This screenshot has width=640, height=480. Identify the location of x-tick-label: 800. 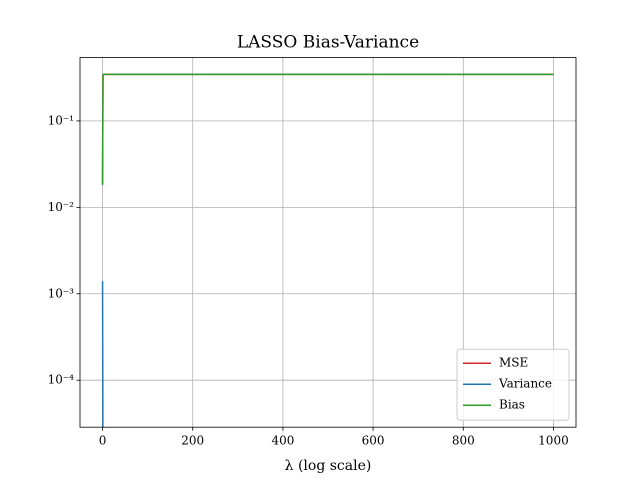
(463, 441).